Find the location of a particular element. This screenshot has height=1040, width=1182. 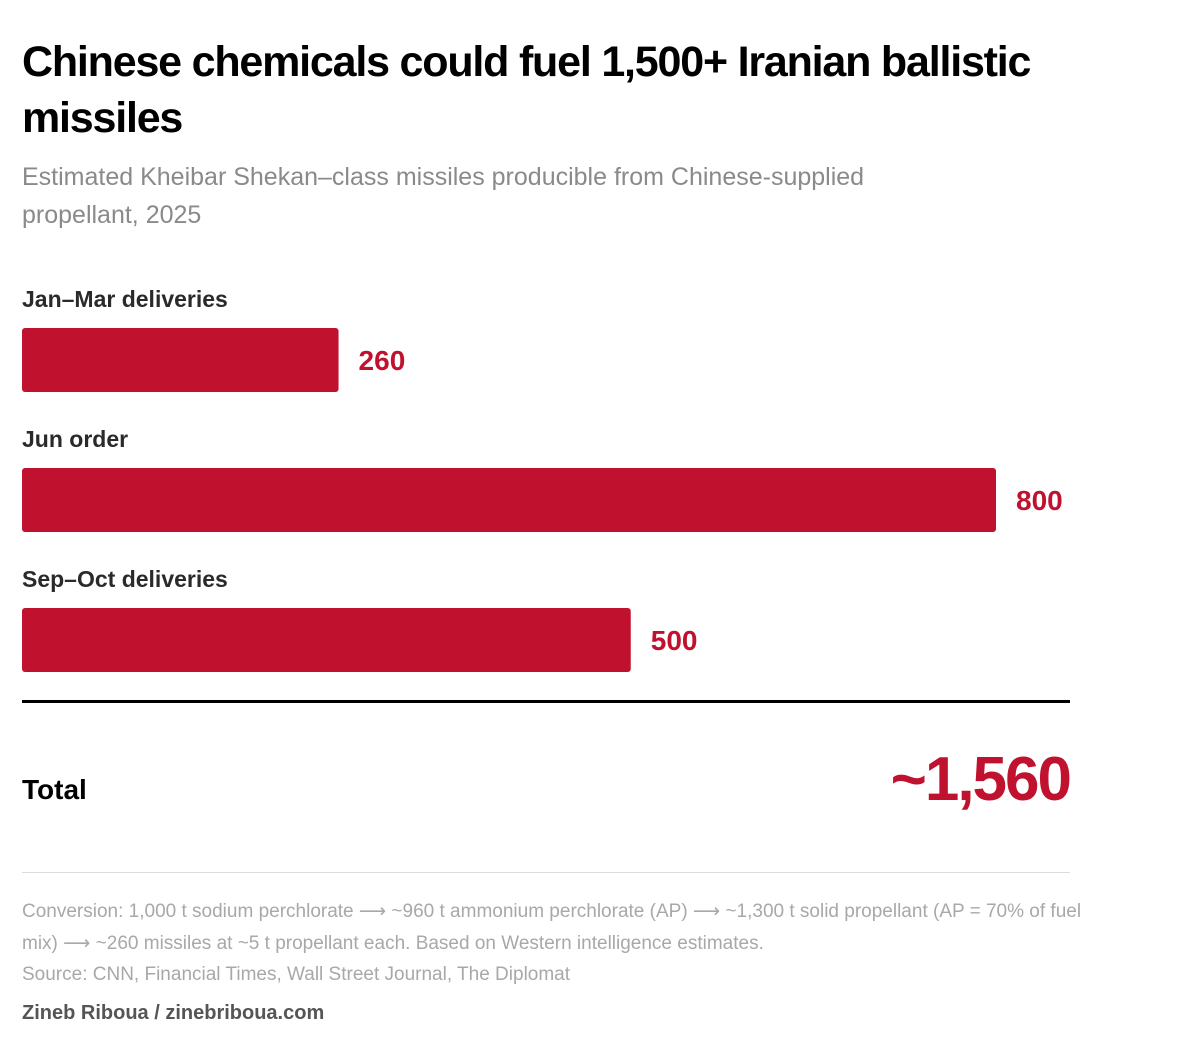

total-divider is located at coordinates (546, 701).